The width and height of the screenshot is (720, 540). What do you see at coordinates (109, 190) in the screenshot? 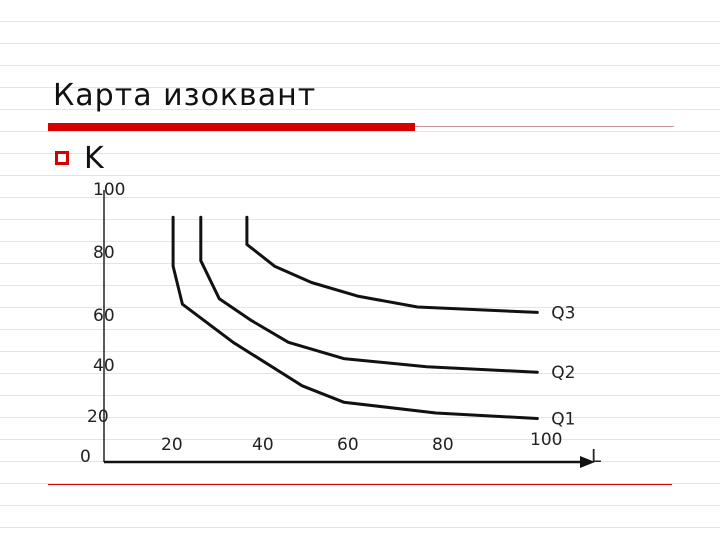
I see `y-tick-label: 100` at bounding box center [109, 190].